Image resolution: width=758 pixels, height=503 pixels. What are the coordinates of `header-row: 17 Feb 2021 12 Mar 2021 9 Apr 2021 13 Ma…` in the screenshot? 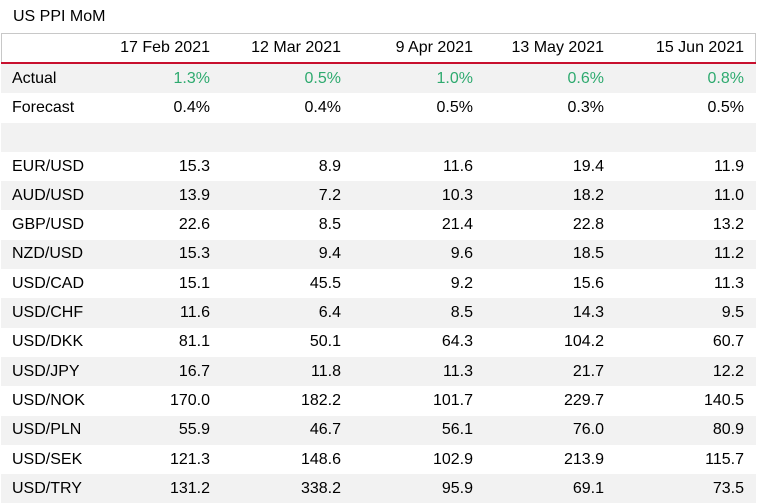 It's located at (378, 48).